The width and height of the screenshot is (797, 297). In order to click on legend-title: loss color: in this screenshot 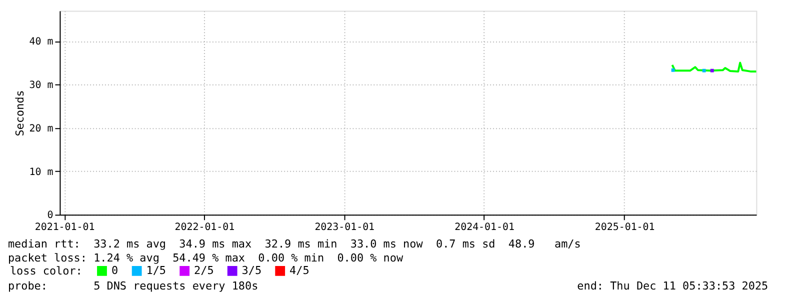, I will do `click(46, 271)`.